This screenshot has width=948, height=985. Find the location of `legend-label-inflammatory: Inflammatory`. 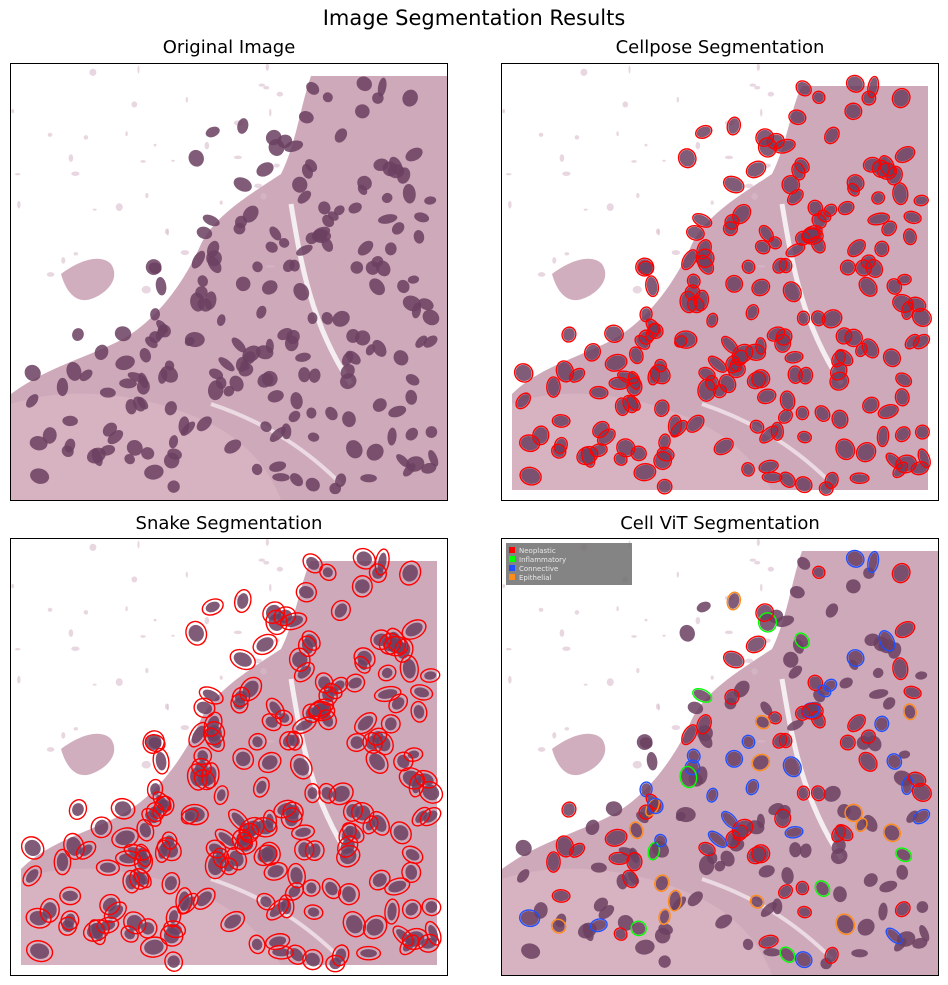

legend-label-inflammatory: Inflammatory is located at coordinates (542, 560).